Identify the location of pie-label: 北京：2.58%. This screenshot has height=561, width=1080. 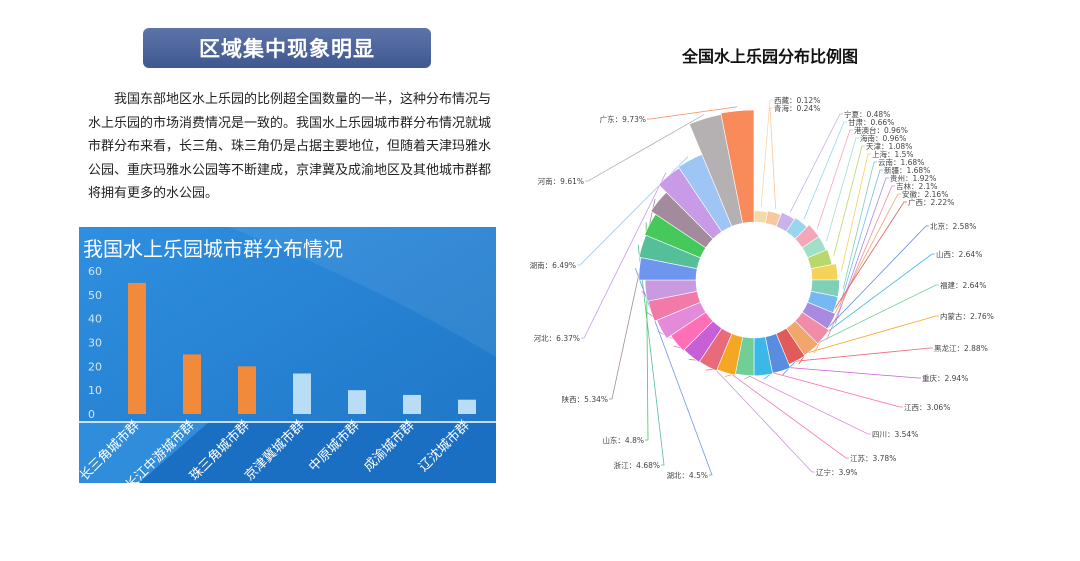
(953, 226).